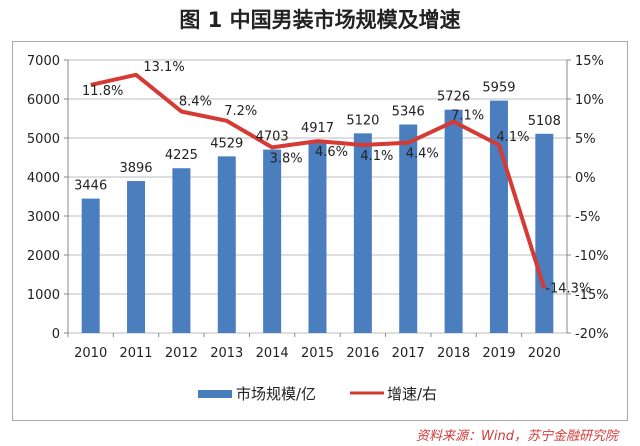 This screenshot has height=446, width=640. What do you see at coordinates (498, 353) in the screenshot?
I see `x-axis-tick: 2019` at bounding box center [498, 353].